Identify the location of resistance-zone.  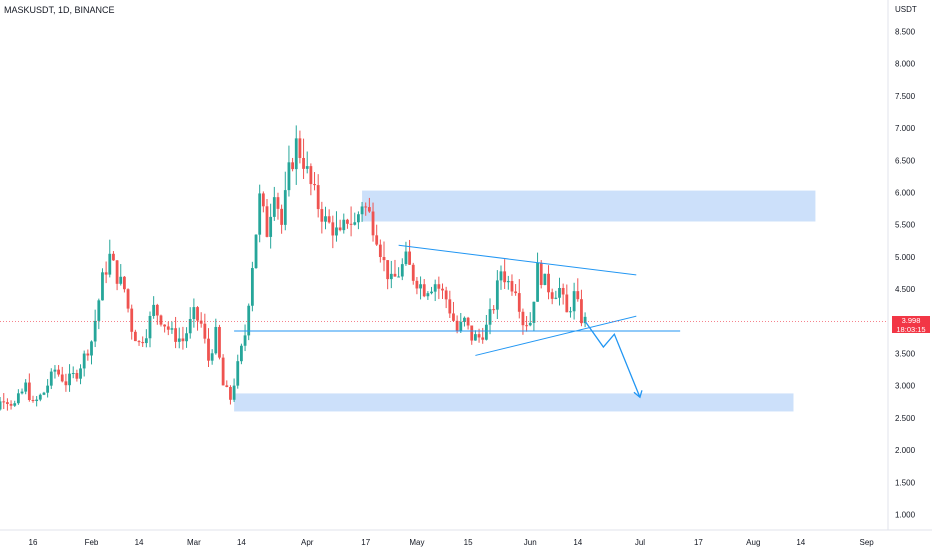
(589, 206).